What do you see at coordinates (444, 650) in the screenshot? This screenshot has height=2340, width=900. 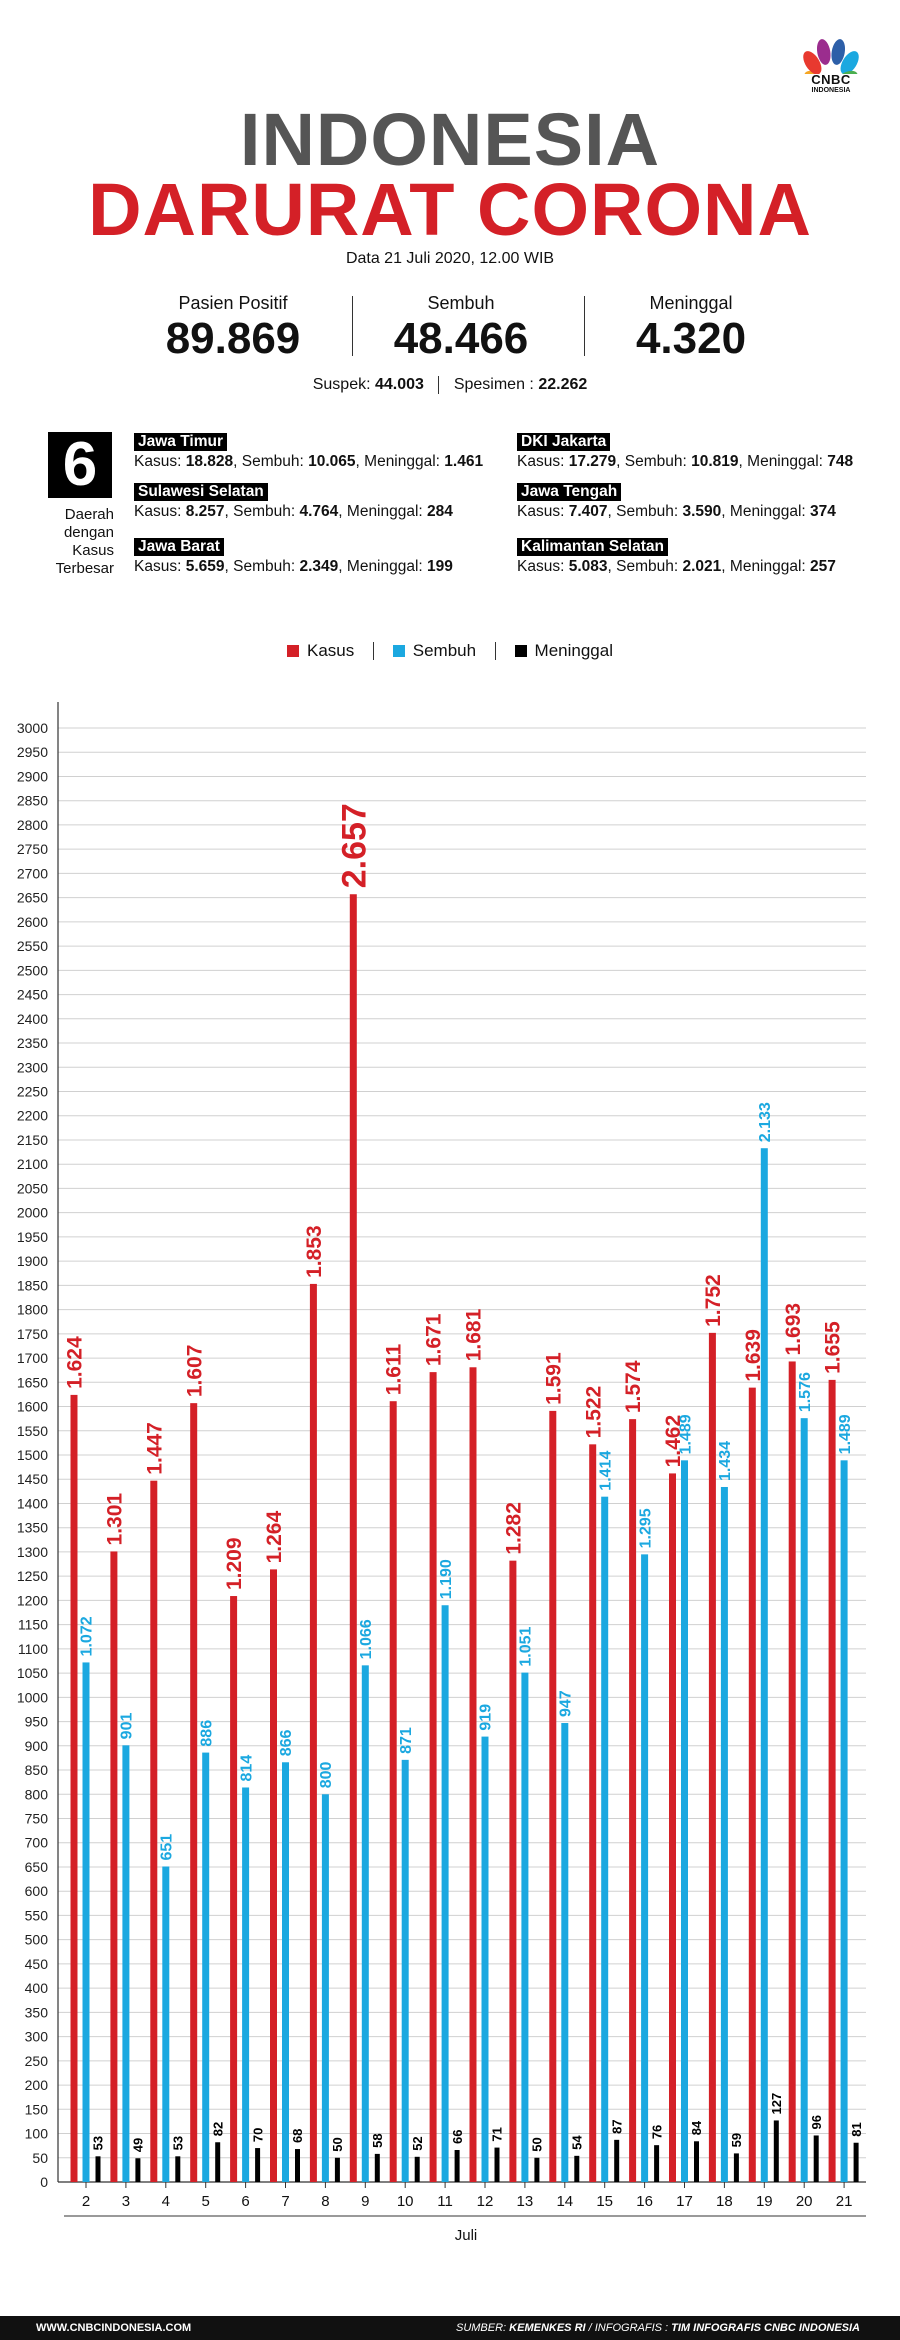 I see `legend-label-sembuh: Sembuh` at bounding box center [444, 650].